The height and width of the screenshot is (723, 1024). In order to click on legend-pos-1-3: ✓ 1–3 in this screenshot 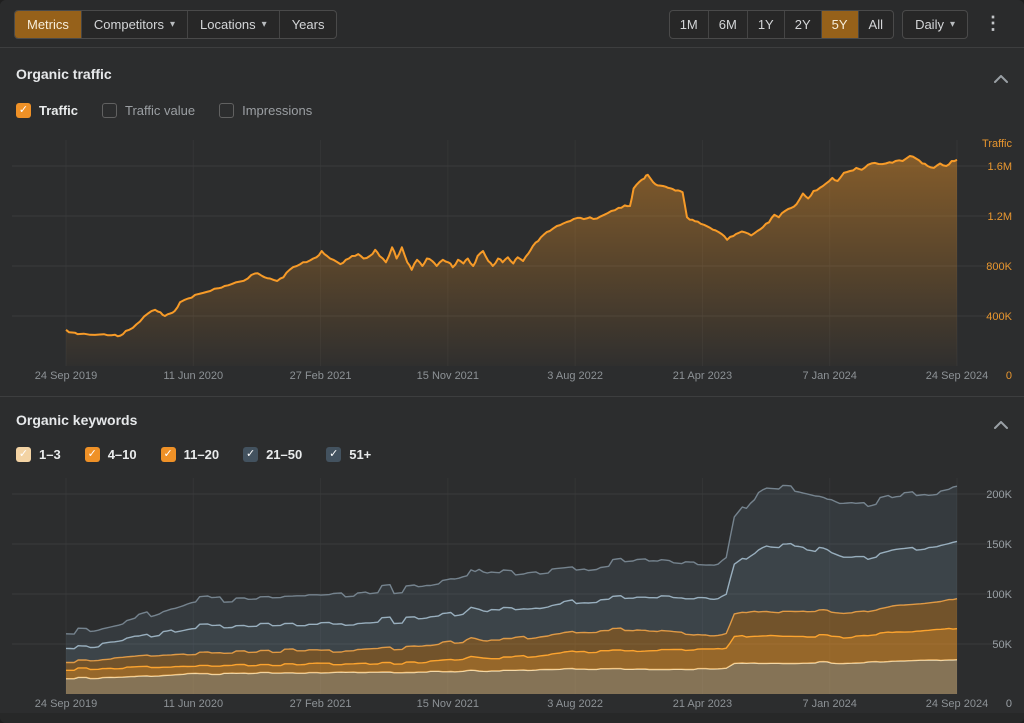, I will do `click(38, 454)`.